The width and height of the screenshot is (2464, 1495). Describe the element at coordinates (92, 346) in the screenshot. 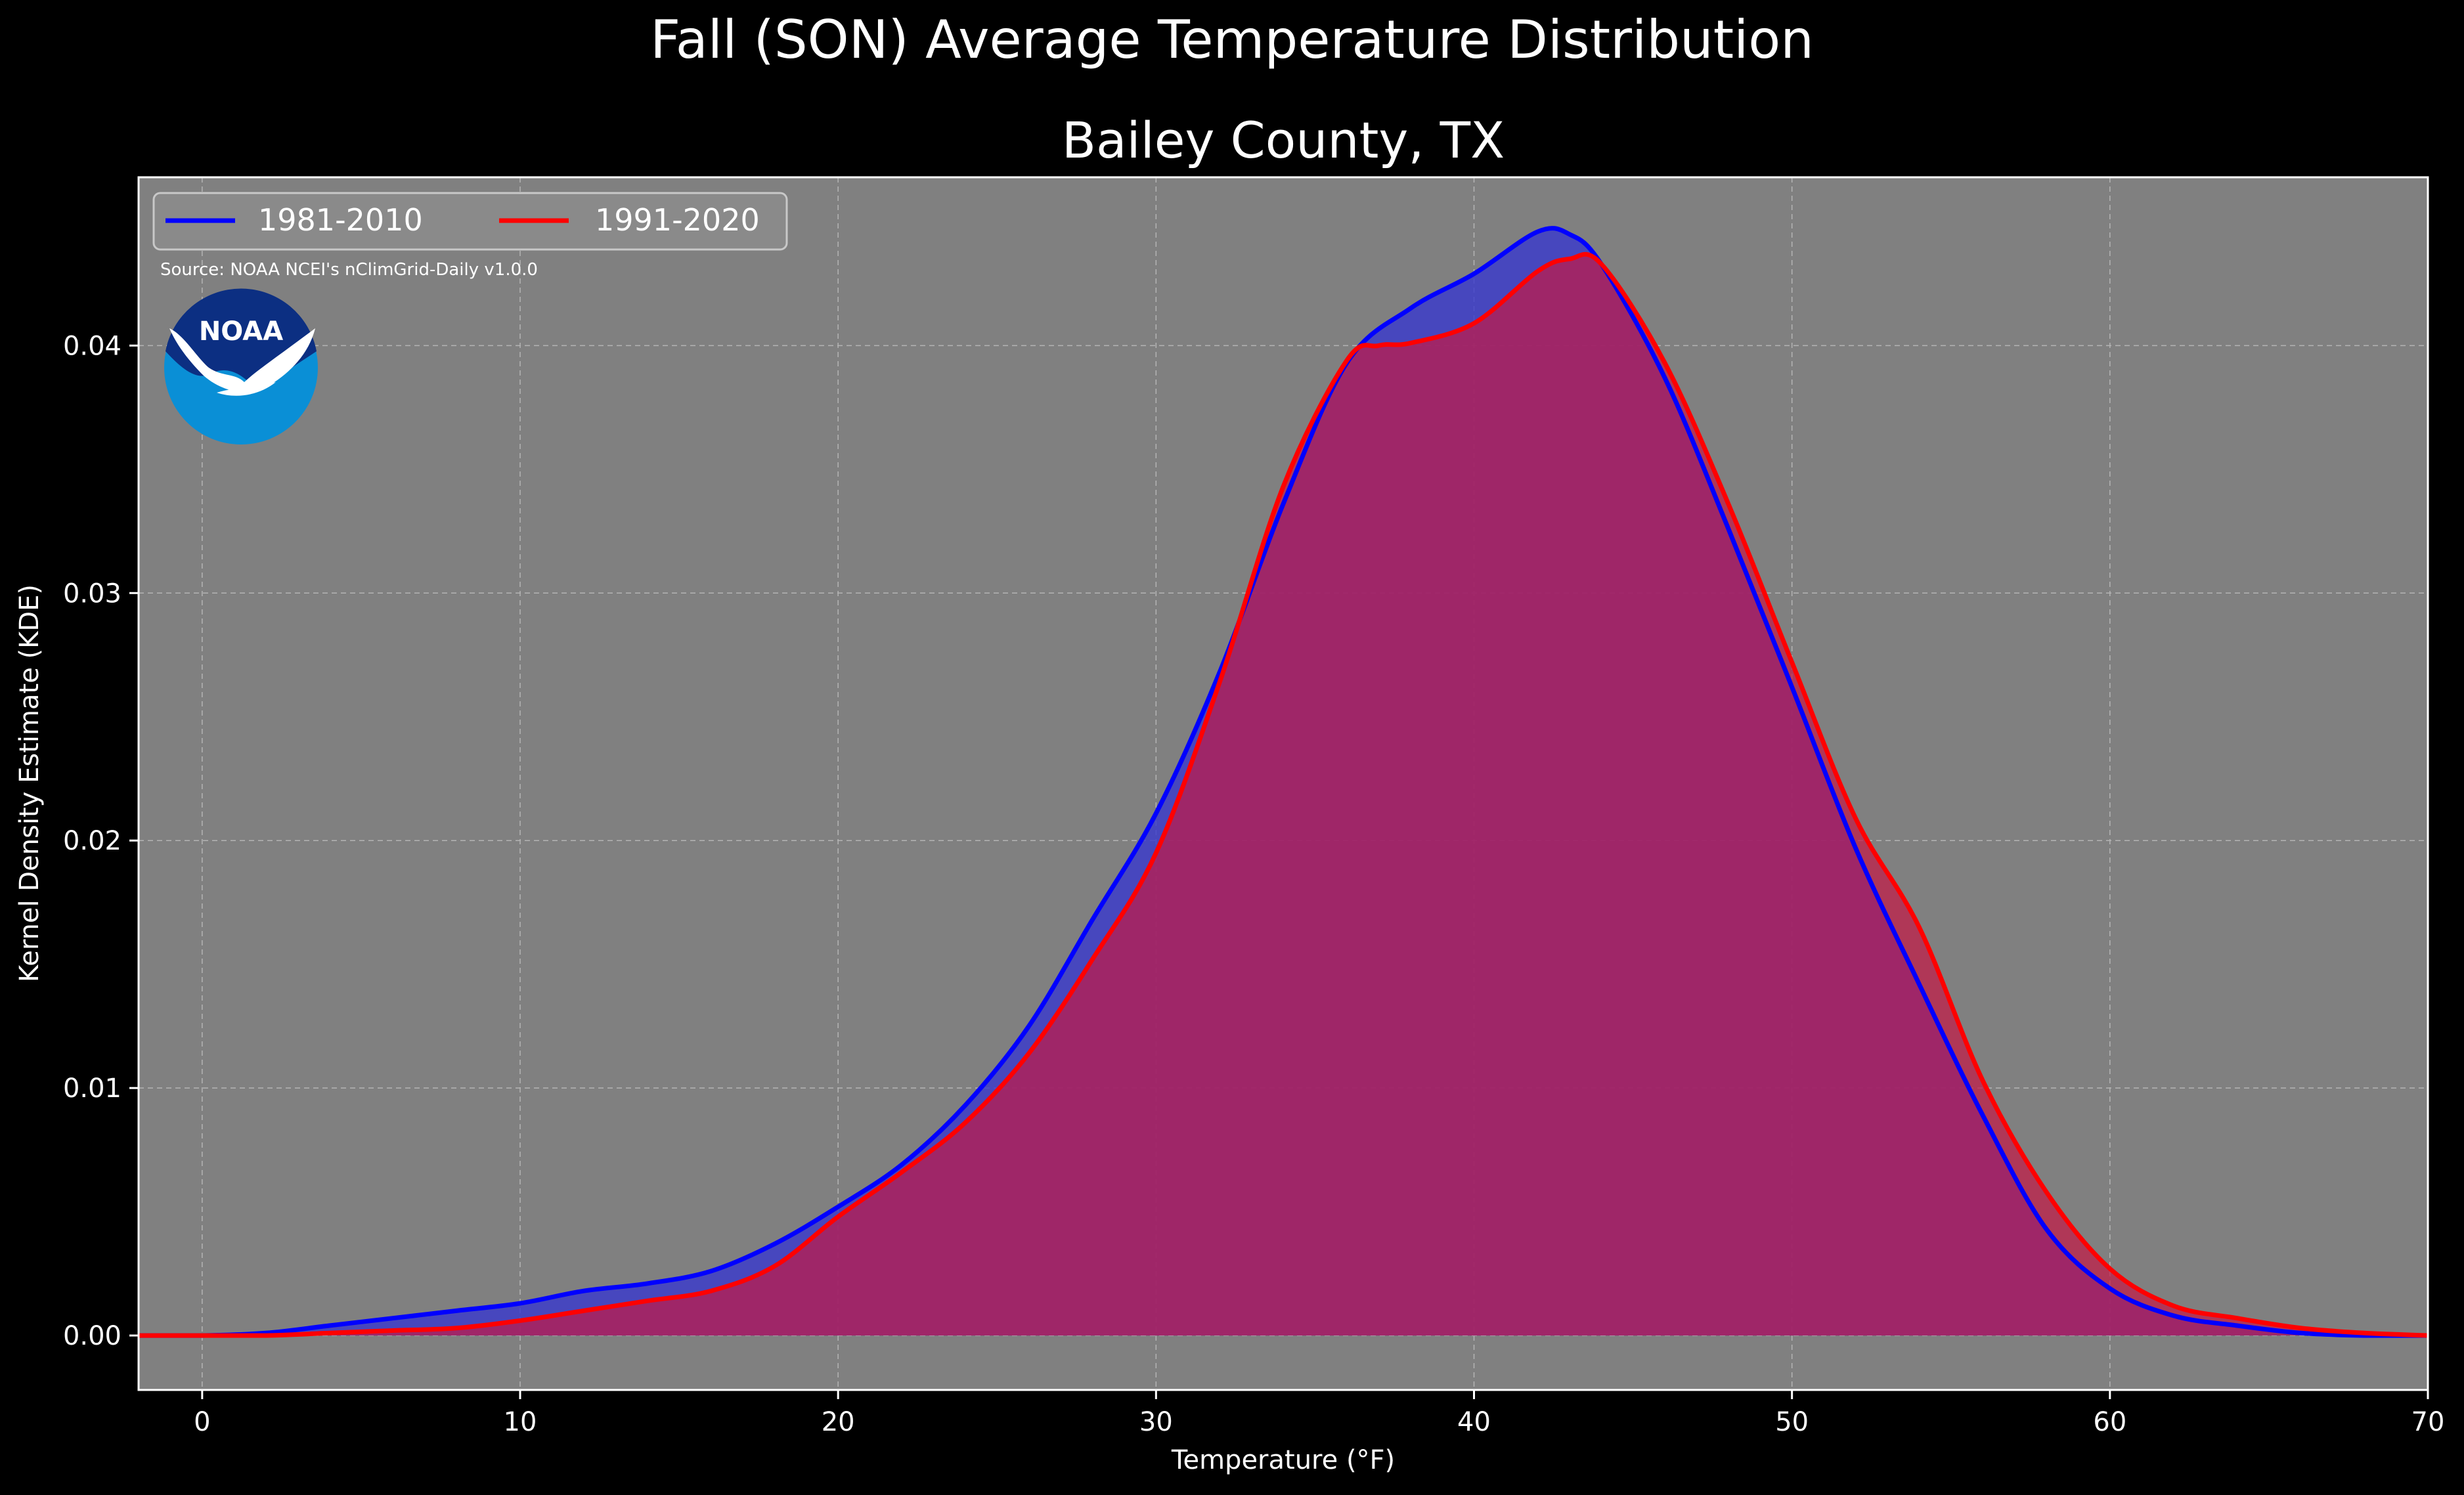

I see `y-tick-label: 0.04` at that location.